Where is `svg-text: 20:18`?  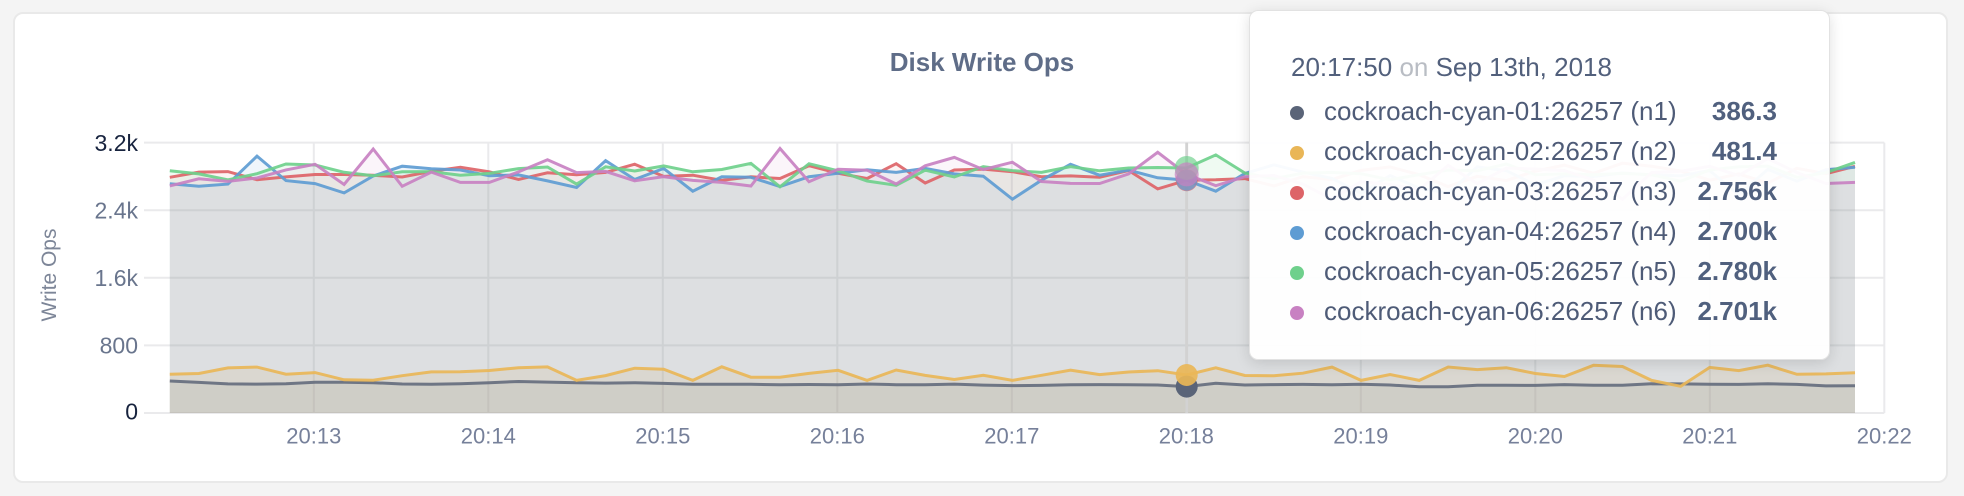
svg-text: 20:18 is located at coordinates (1186, 436).